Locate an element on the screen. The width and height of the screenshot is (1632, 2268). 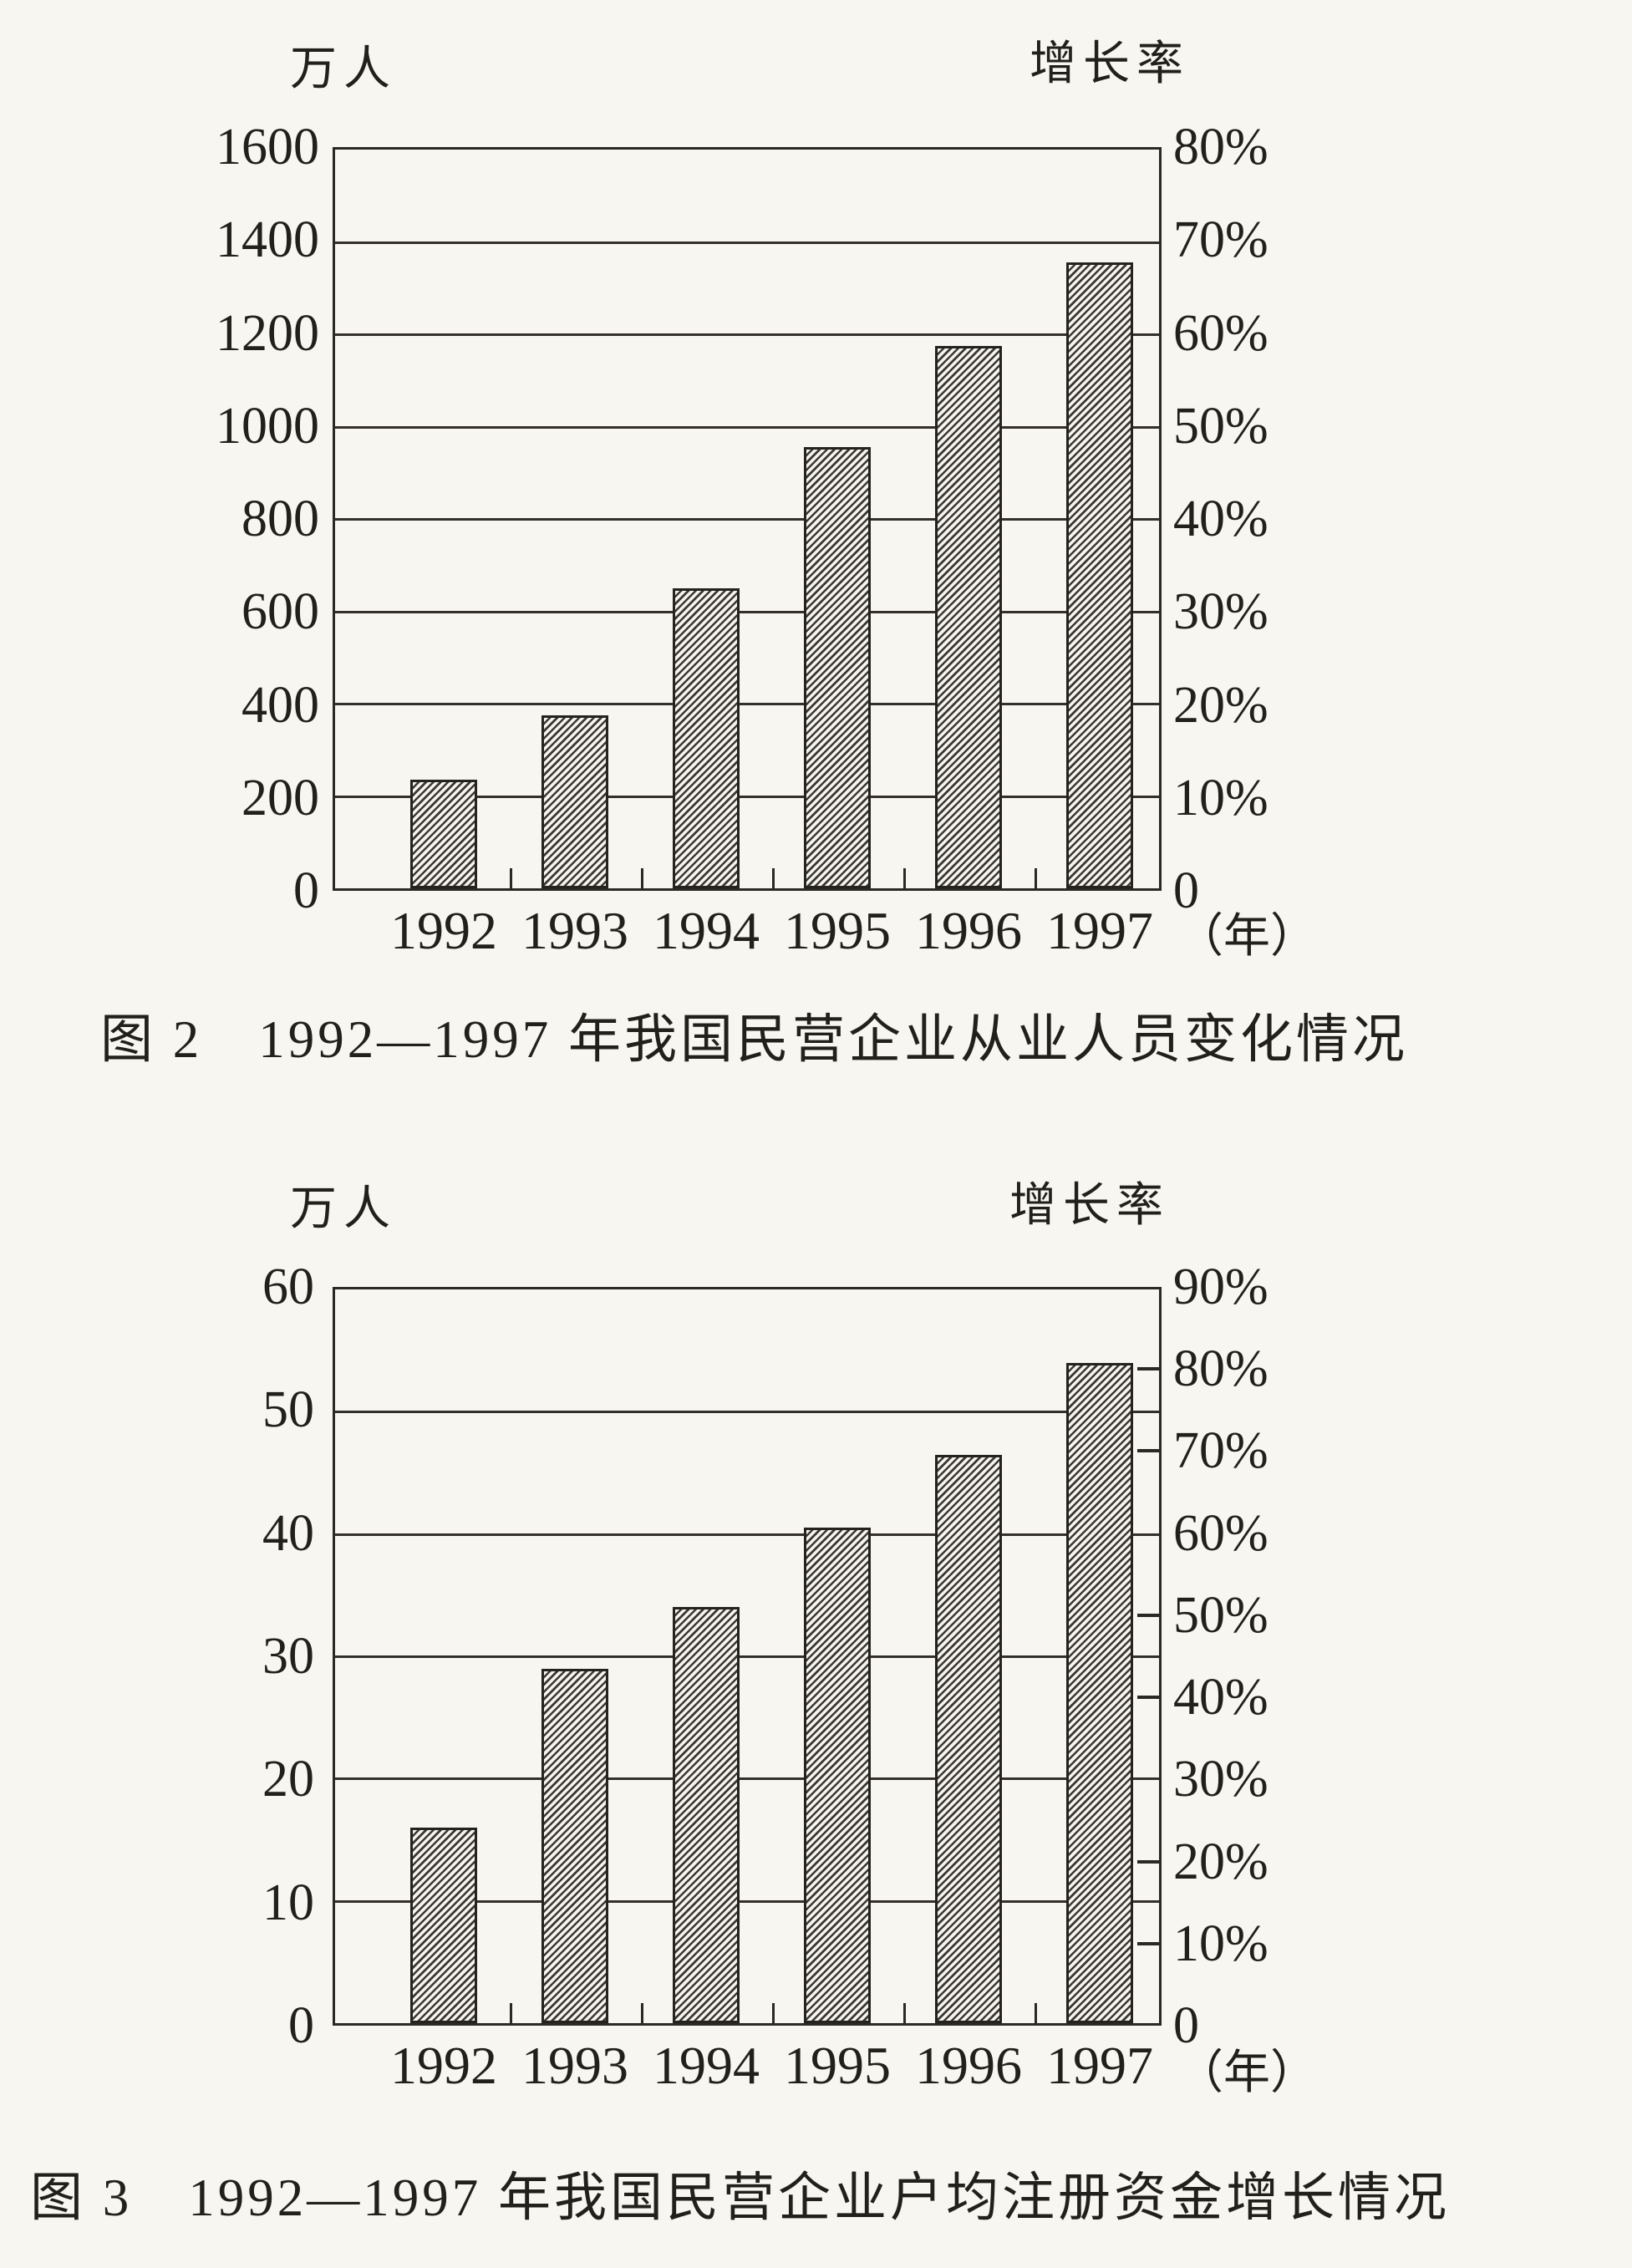
left-tick-1000: 1000 is located at coordinates (267, 426).